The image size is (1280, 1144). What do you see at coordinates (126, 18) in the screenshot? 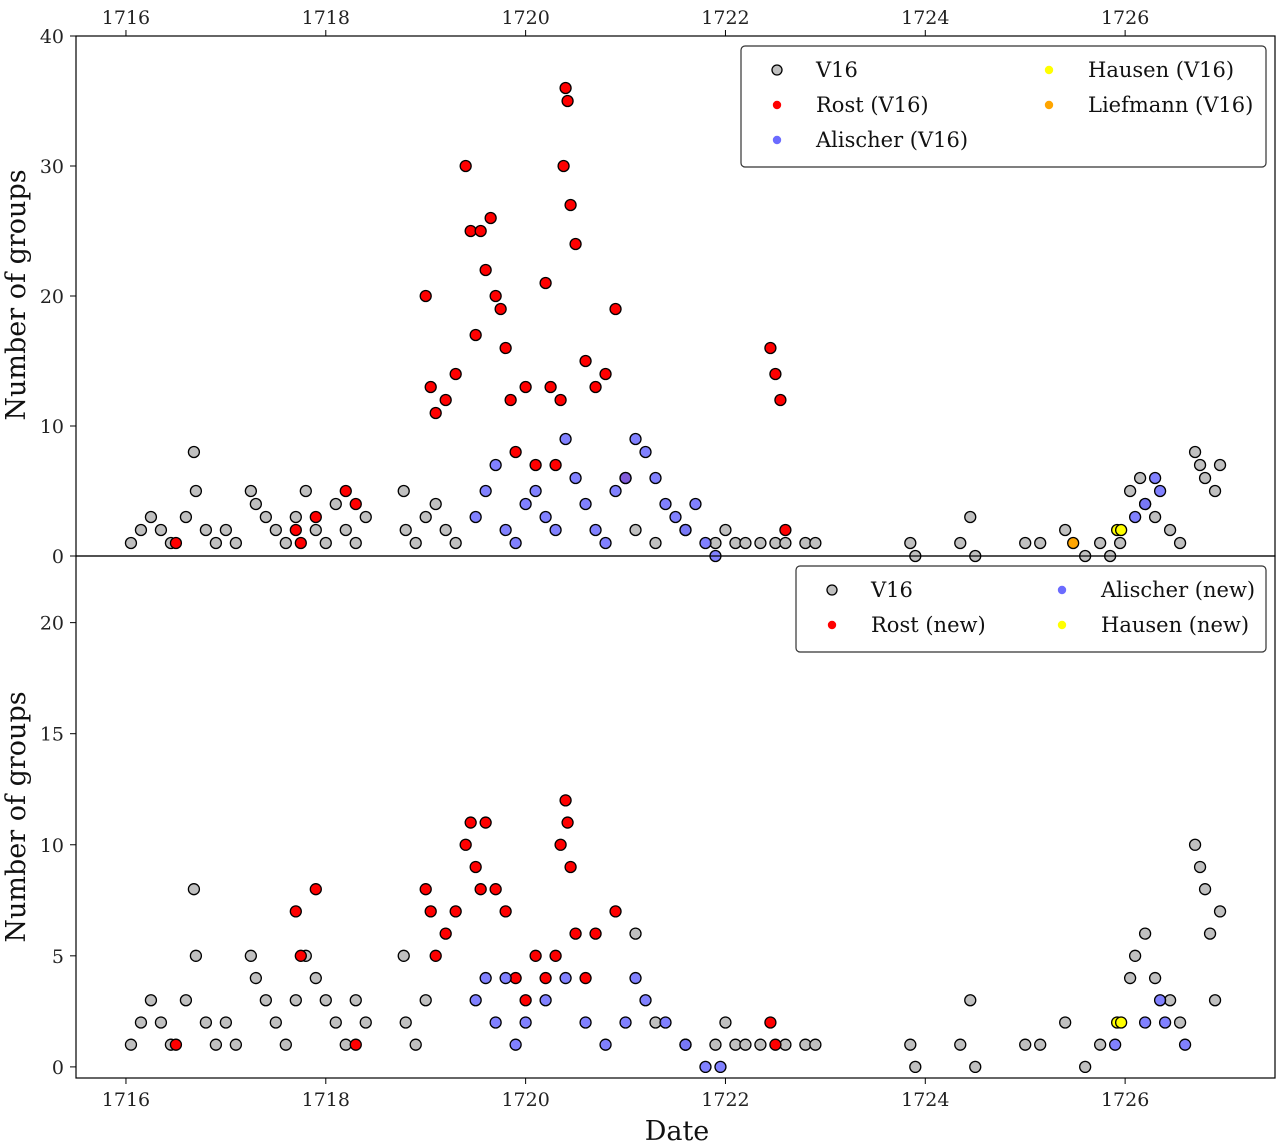
I see `top-x-tick-label: 1716` at bounding box center [126, 18].